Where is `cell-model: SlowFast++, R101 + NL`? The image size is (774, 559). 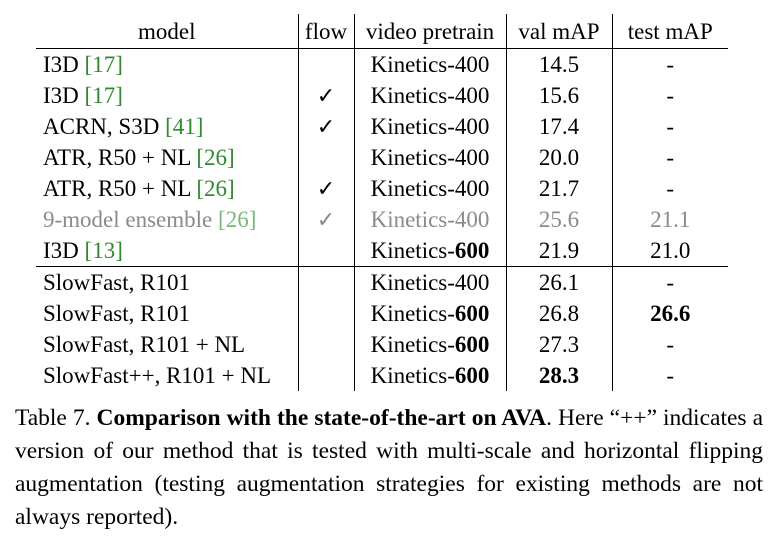 cell-model: SlowFast++, R101 + NL is located at coordinates (167, 375).